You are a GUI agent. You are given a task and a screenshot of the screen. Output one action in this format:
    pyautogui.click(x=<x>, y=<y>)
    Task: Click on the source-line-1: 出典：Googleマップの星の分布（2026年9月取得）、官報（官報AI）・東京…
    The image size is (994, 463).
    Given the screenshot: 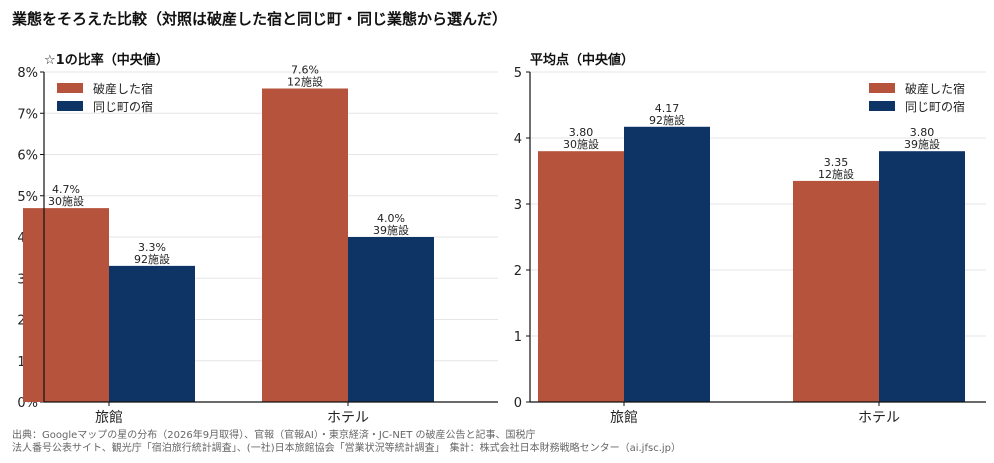 What is the action you would take?
    pyautogui.click(x=274, y=435)
    